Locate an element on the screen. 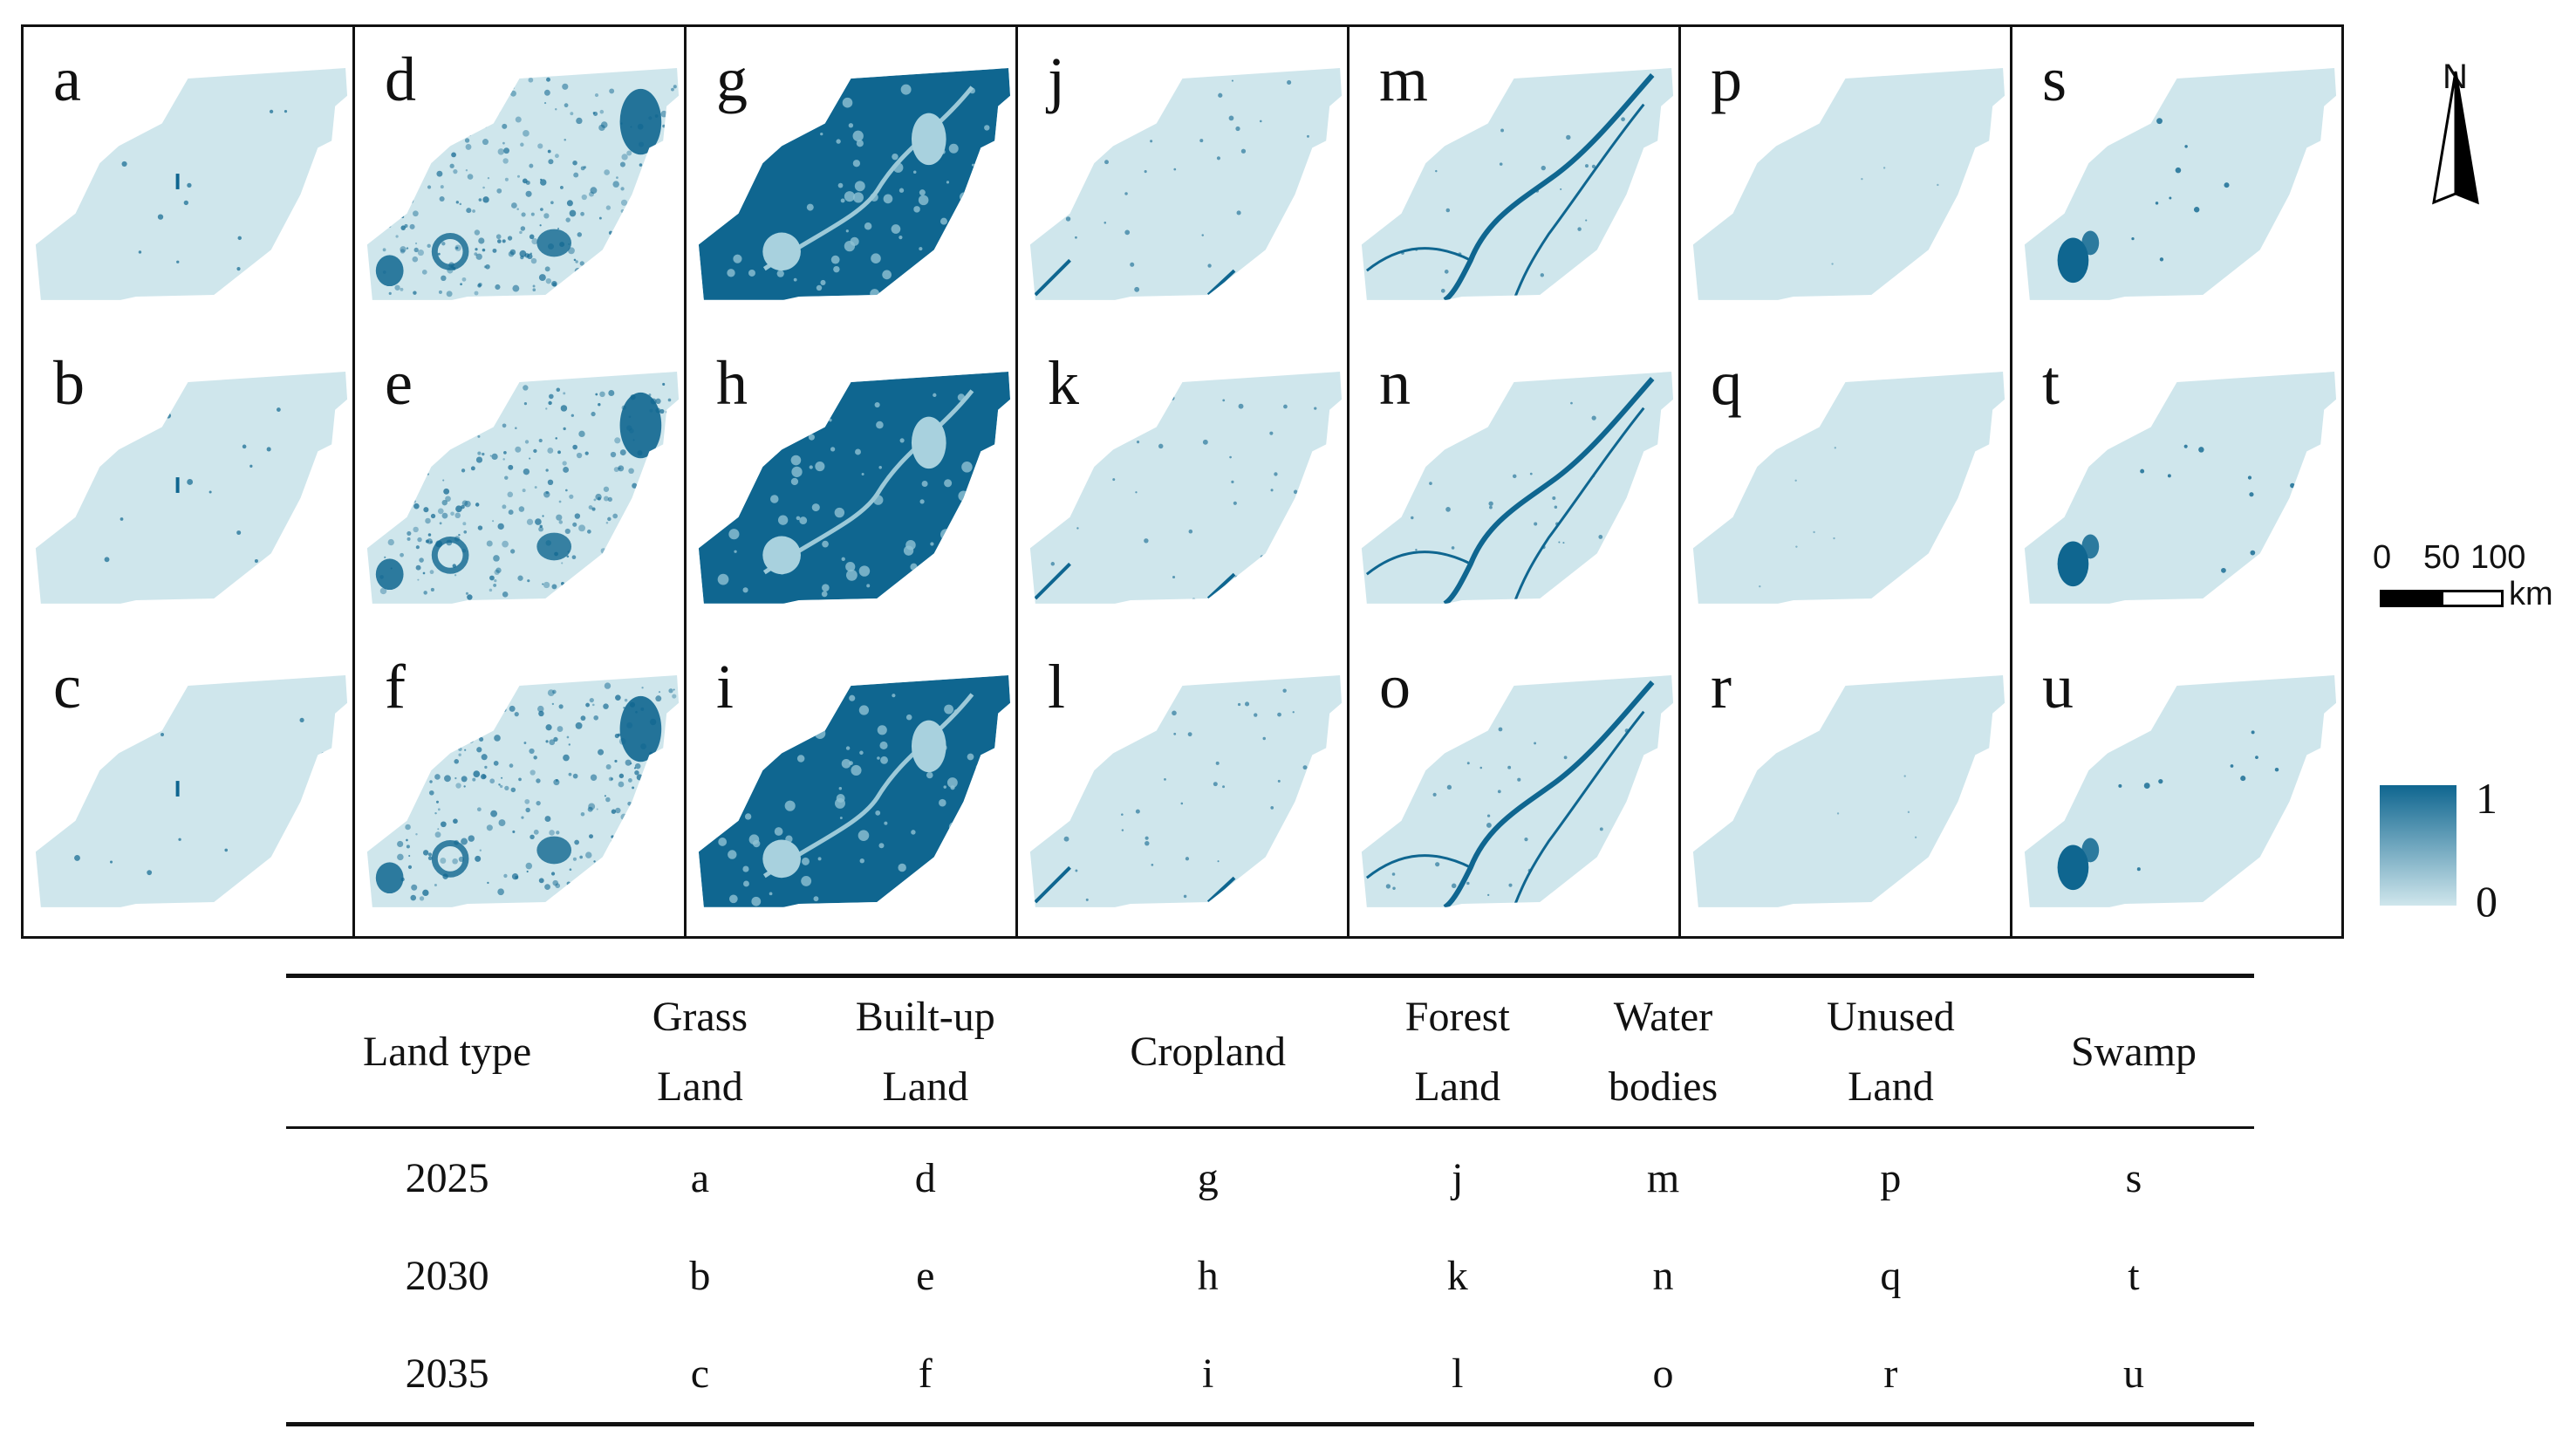  panel-column: s t u is located at coordinates (2177, 481).